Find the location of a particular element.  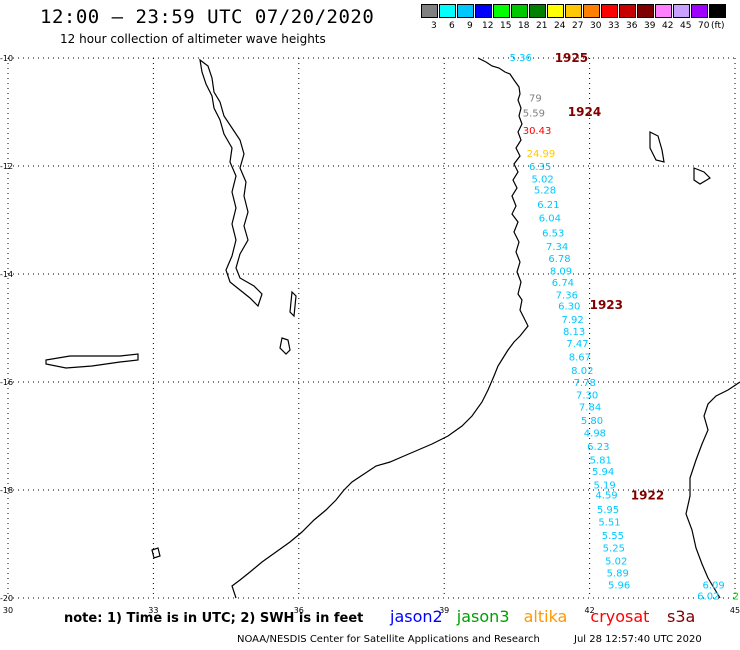

legend-unit: (ft) is located at coordinates (718, 26).